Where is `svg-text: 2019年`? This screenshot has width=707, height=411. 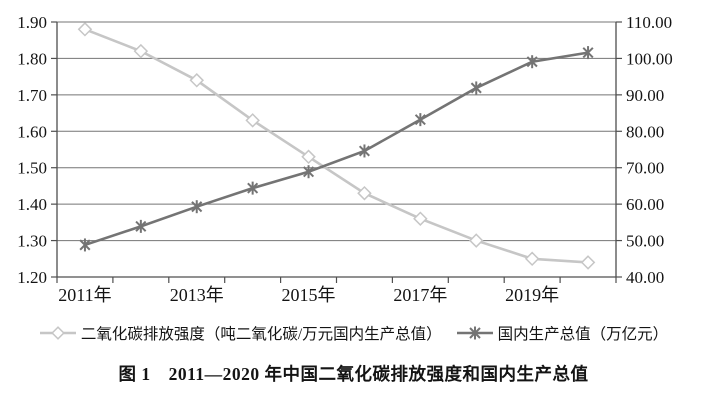
svg-text: 2019年 is located at coordinates (532, 295).